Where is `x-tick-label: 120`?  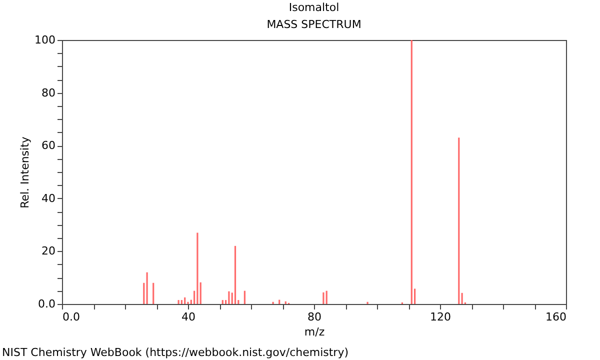
x-tick-label: 120 is located at coordinates (440, 317).